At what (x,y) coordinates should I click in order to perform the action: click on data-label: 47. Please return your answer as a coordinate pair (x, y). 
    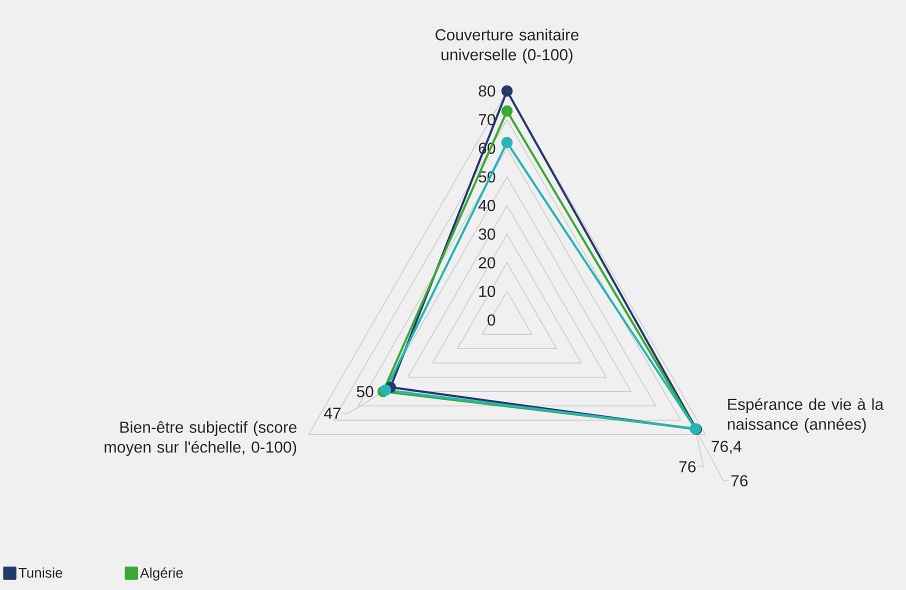
    Looking at the image, I should click on (332, 413).